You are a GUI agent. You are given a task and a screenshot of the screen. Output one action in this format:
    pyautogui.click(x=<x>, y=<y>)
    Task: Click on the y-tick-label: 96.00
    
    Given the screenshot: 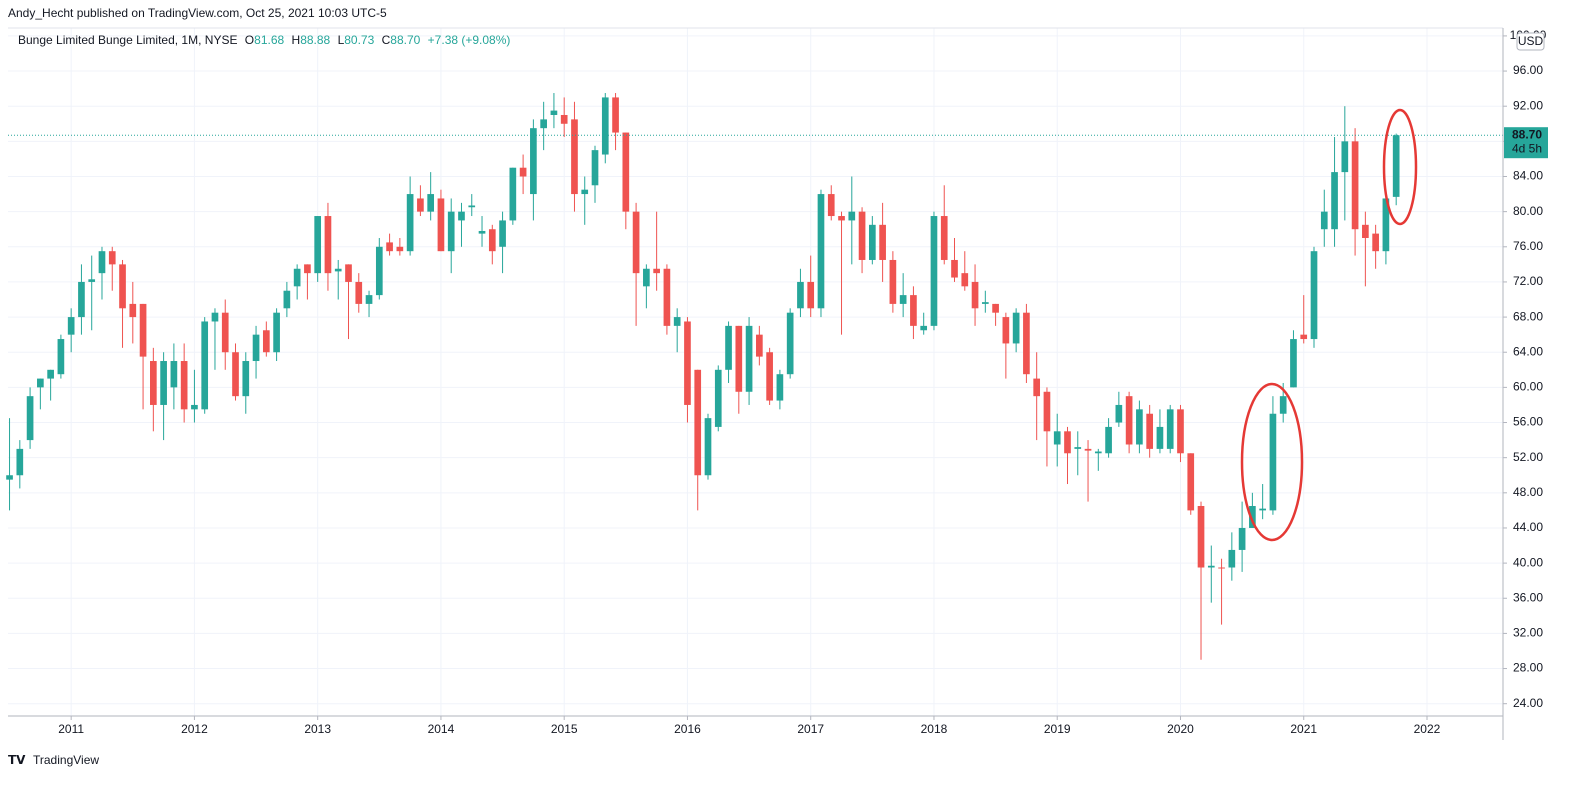 What is the action you would take?
    pyautogui.click(x=1528, y=70)
    